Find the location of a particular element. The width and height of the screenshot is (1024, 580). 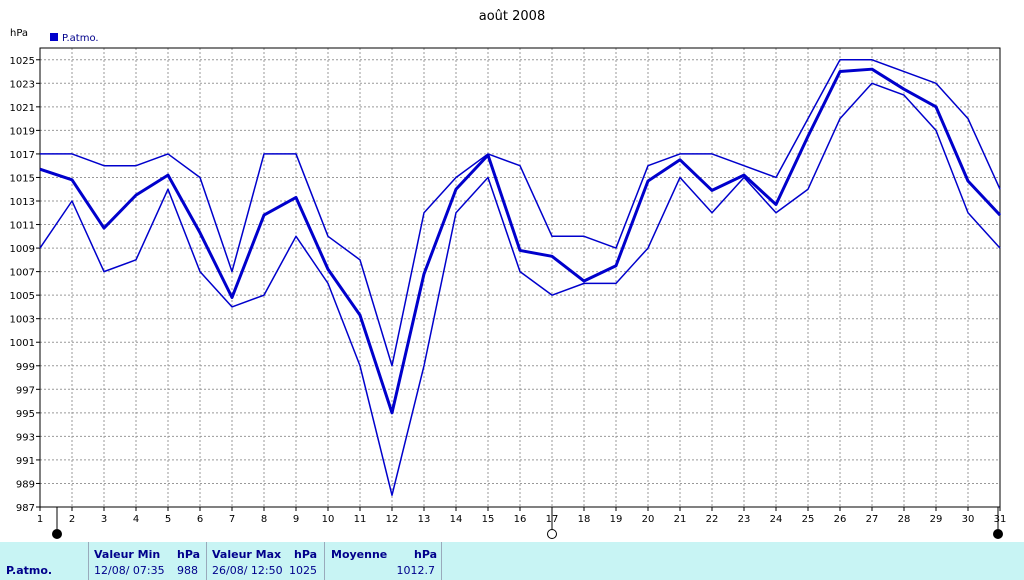

min-timestamp: 12/08/ 07:35 is located at coordinates (129, 570).